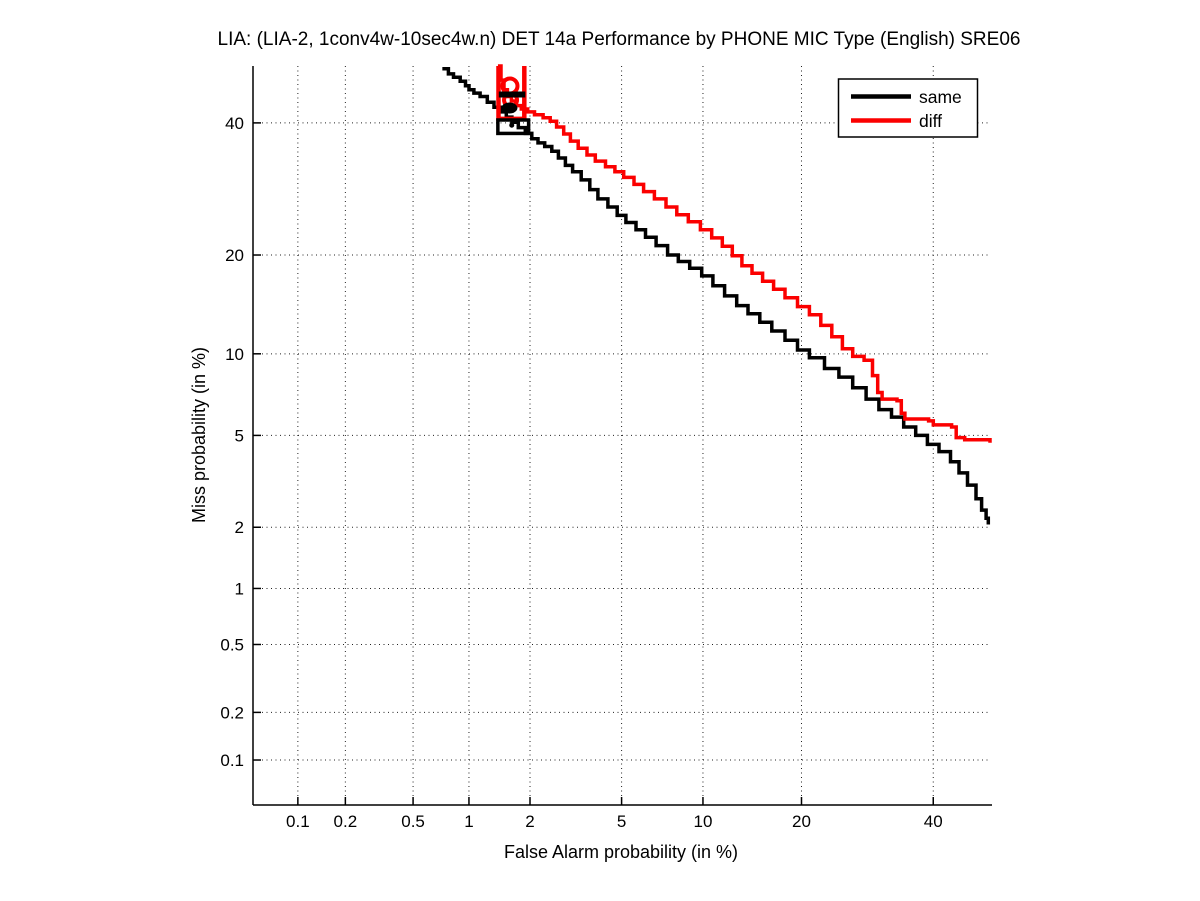 The width and height of the screenshot is (1200, 901). Describe the element at coordinates (346, 821) in the screenshot. I see `x-tick-label: 0.2` at that location.